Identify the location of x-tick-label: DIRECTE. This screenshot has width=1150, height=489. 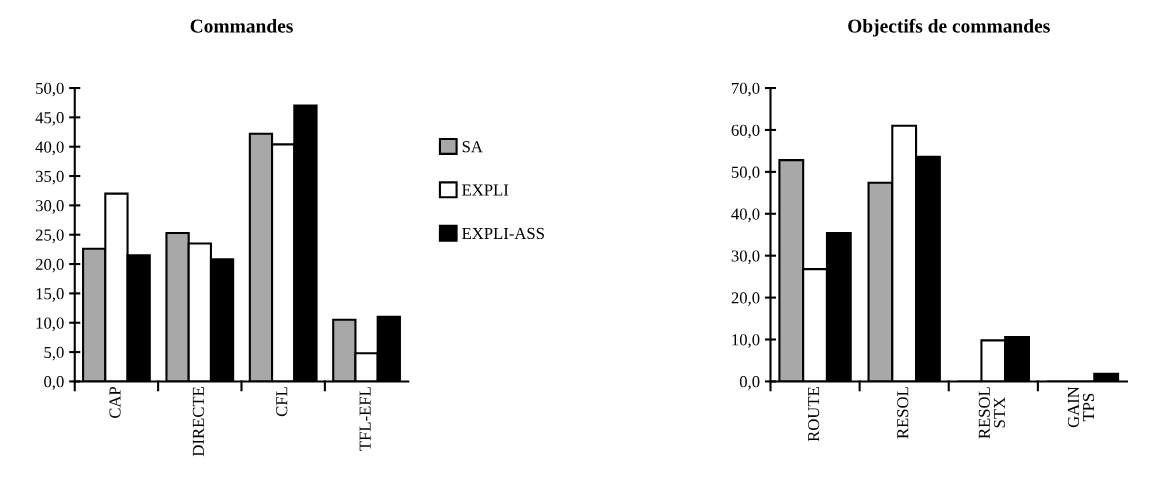
(198, 422).